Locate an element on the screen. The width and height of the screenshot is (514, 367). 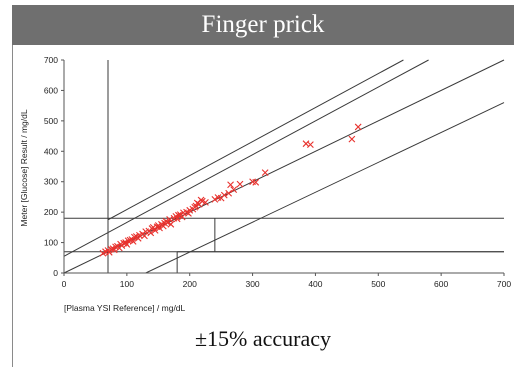
x-tick-label-500: 500 is located at coordinates (378, 284).